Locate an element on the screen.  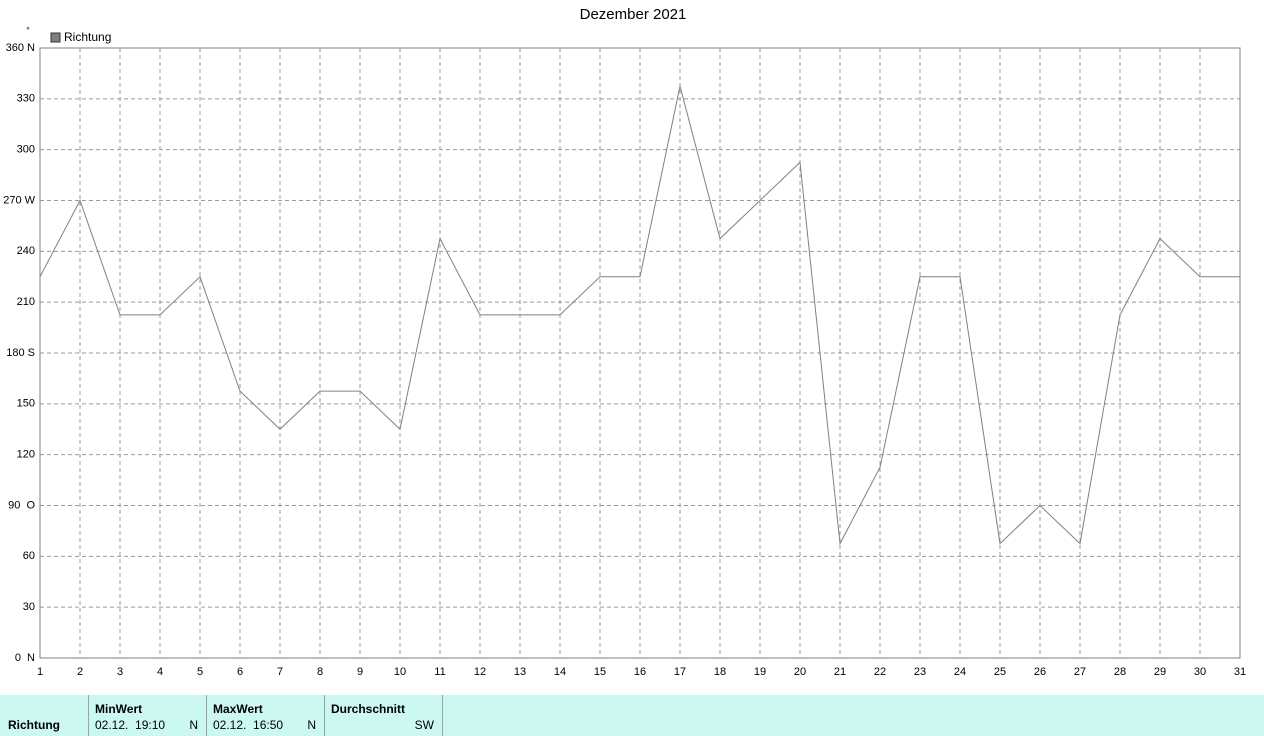
x-tick-label: 18 is located at coordinates (720, 672).